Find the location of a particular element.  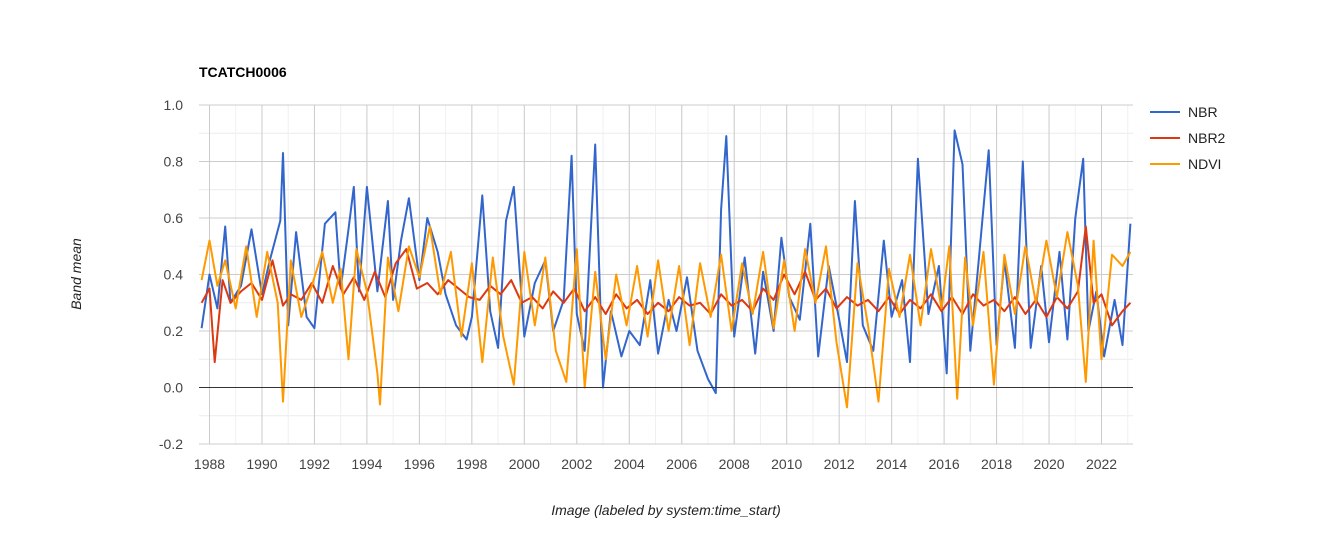

y-tick-label: 0.0 is located at coordinates (174, 388).